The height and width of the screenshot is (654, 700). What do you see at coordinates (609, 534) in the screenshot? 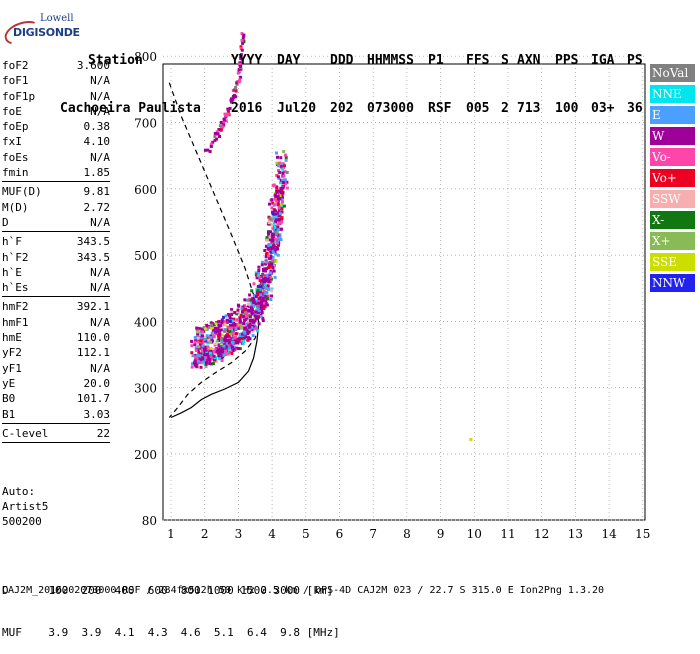
I see `x-tick-label: 14` at bounding box center [609, 534].